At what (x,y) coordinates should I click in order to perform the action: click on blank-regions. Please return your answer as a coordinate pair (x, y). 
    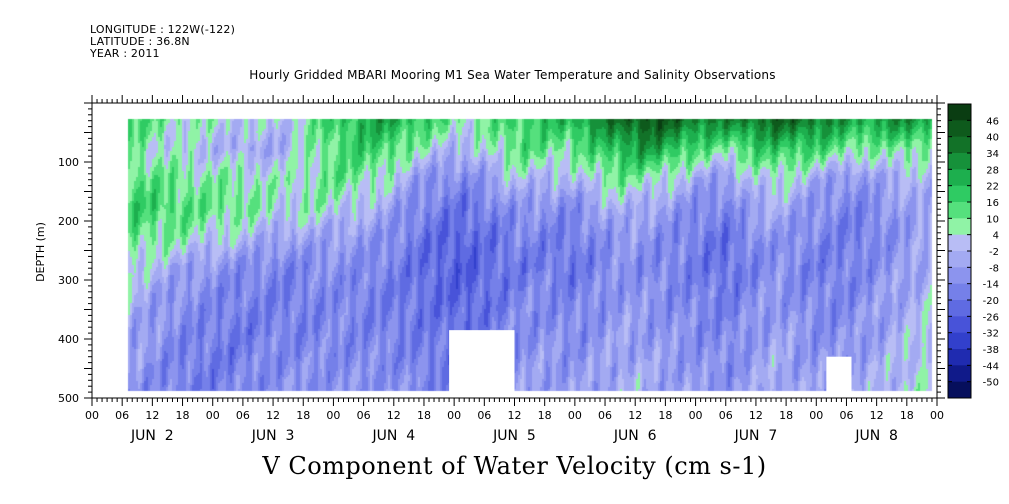
    Looking at the image, I should click on (650, 361).